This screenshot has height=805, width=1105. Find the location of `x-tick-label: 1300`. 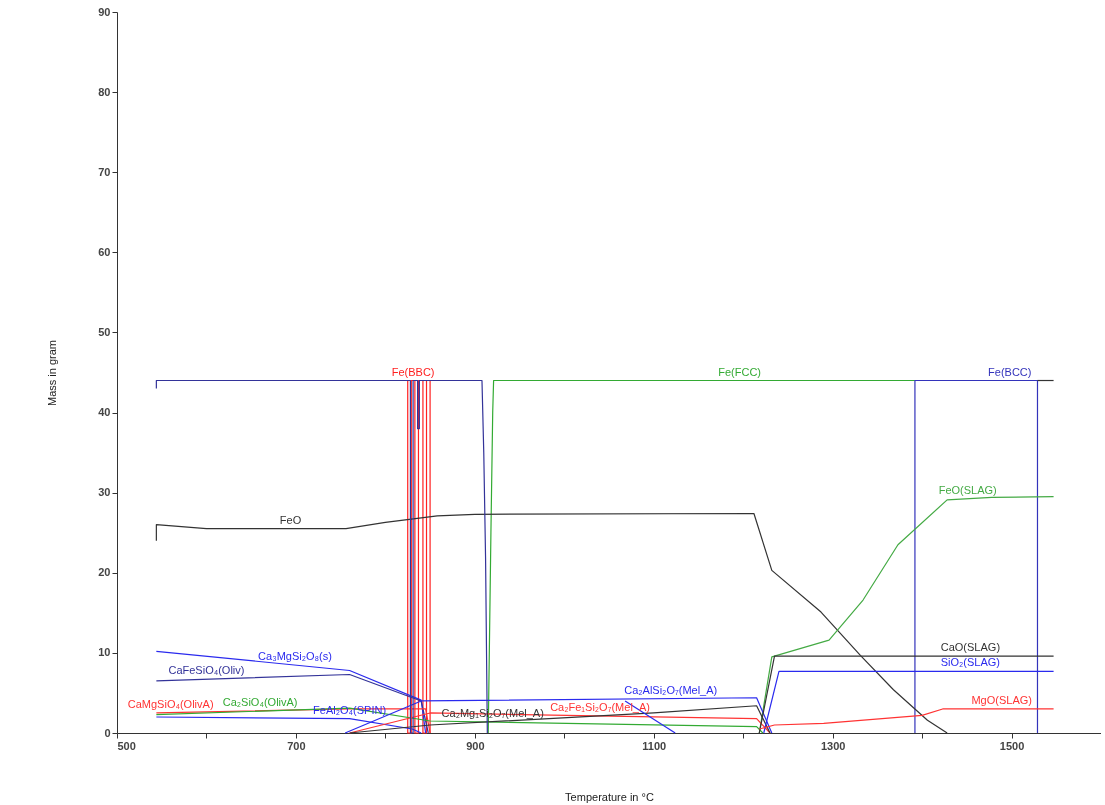

x-tick-label: 1300 is located at coordinates (833, 745).